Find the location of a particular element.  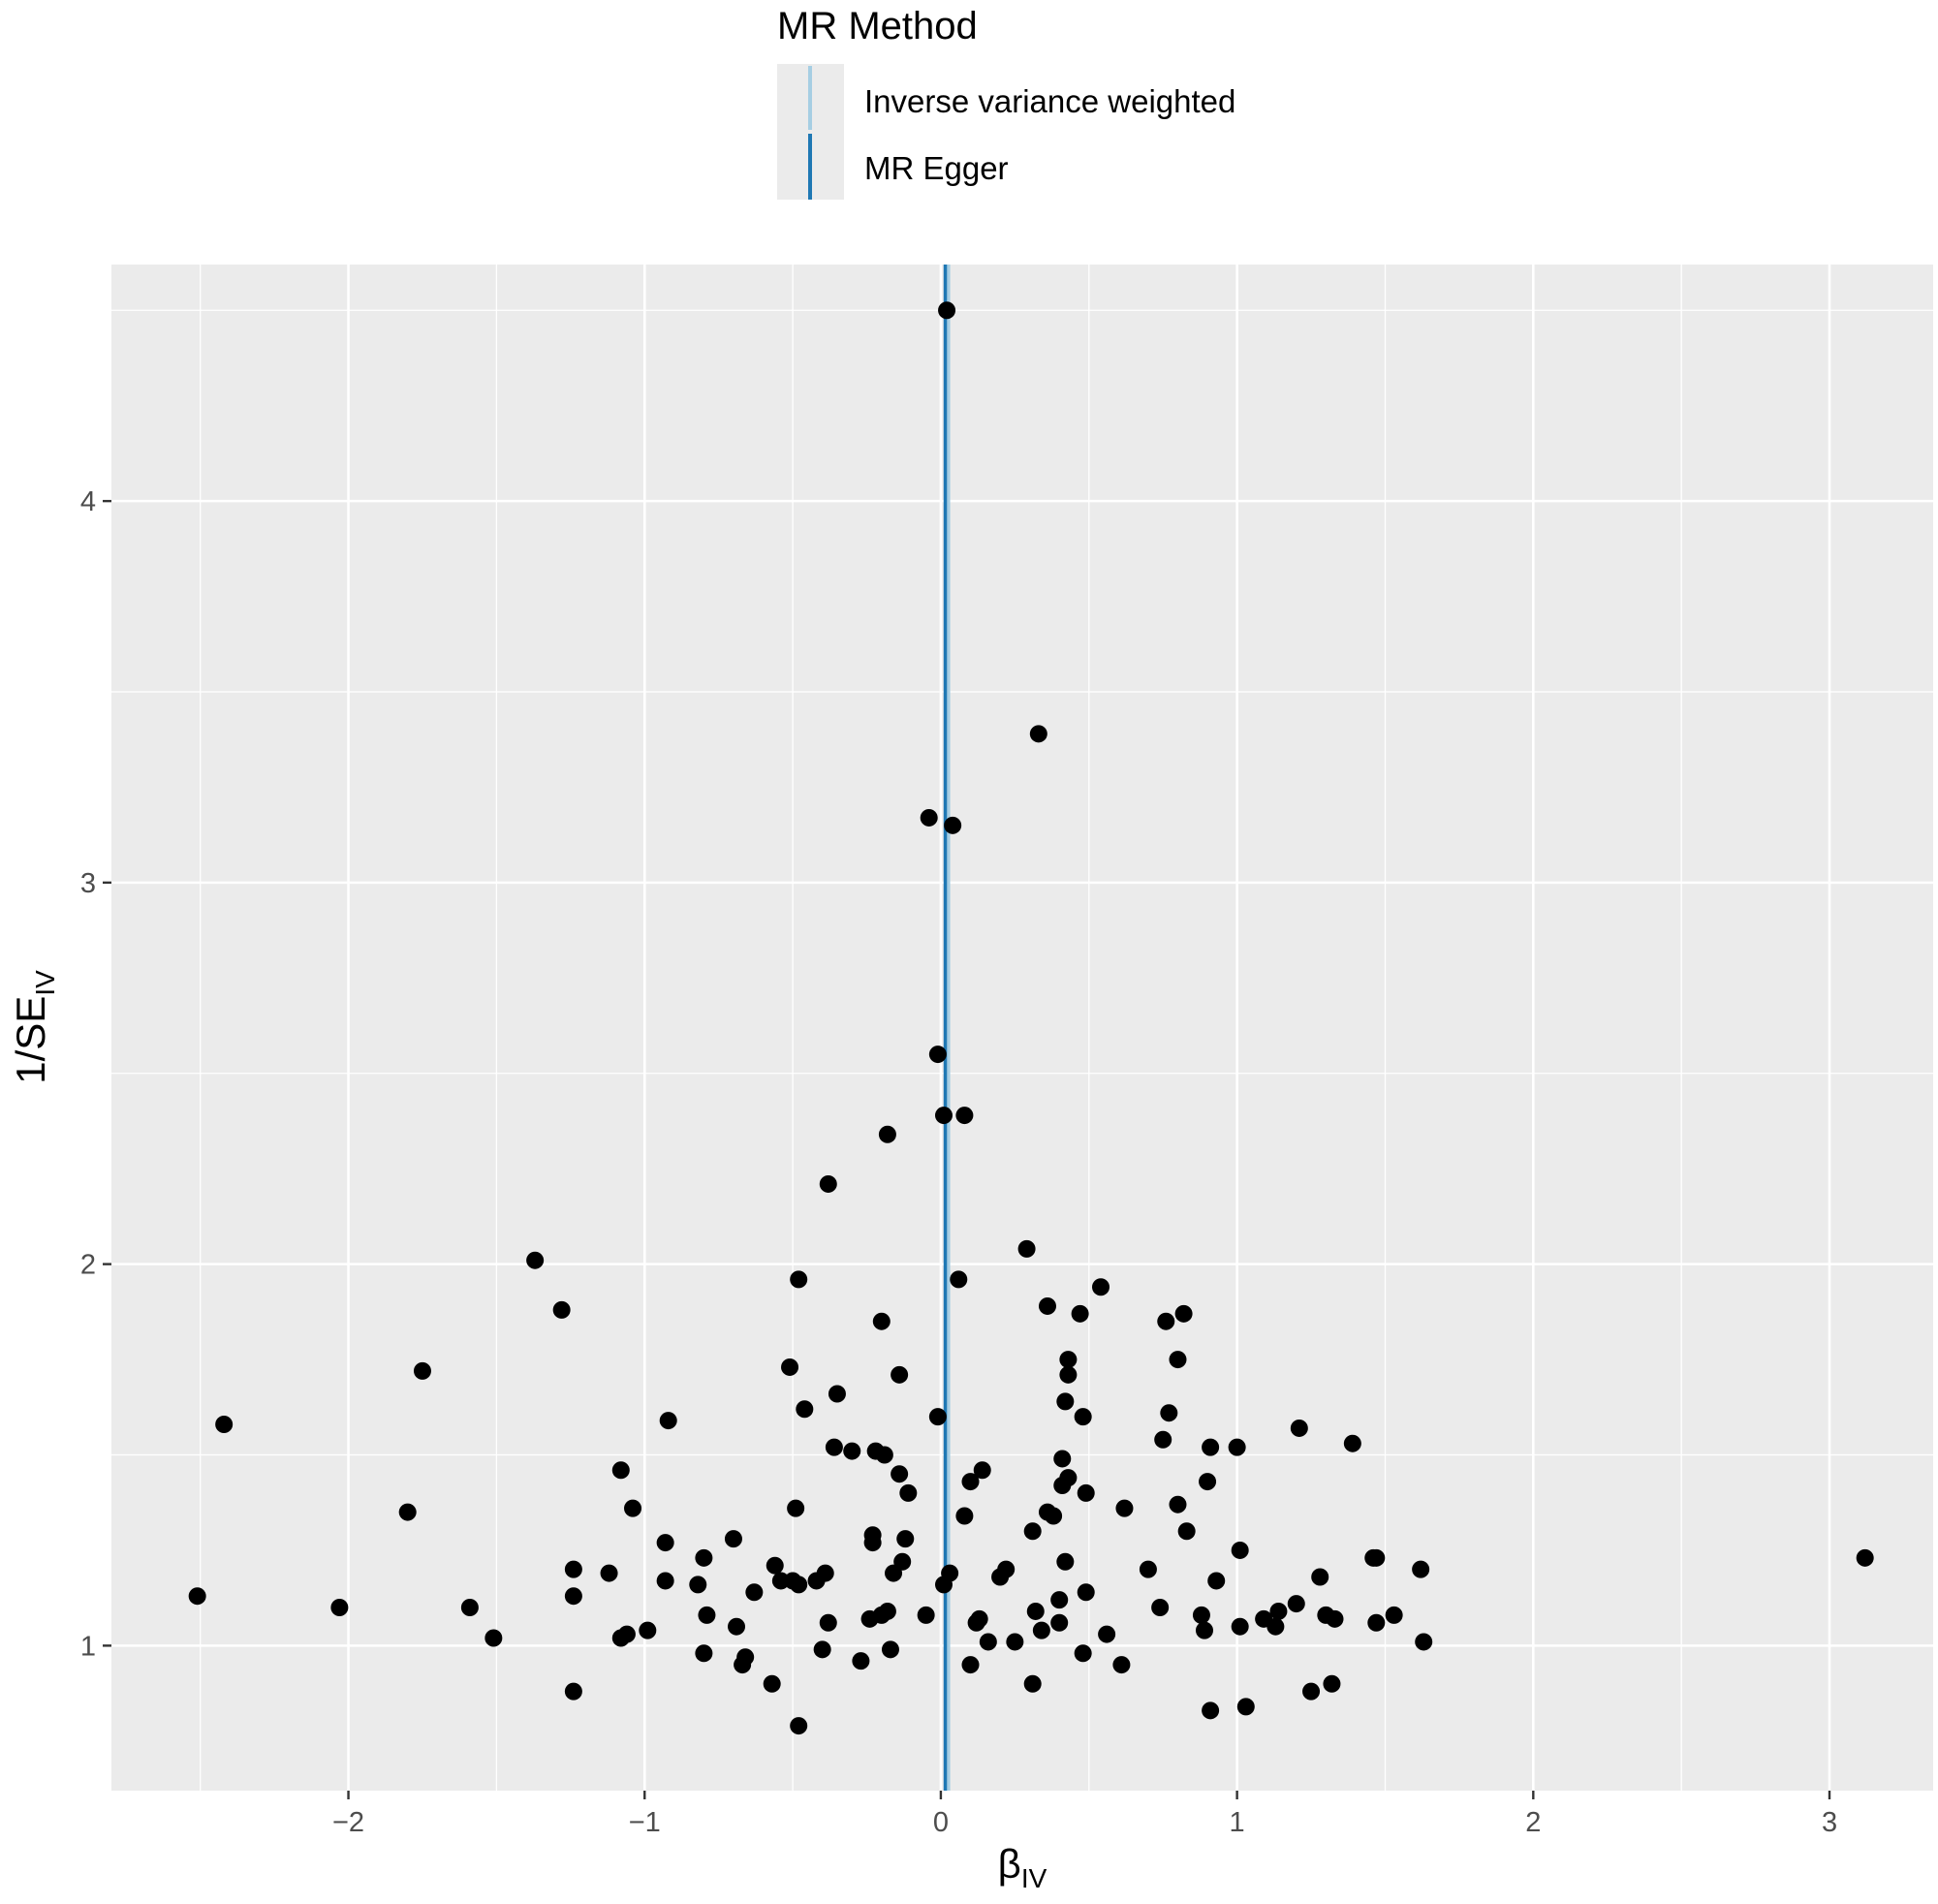

y-tick-label: 4 is located at coordinates (88, 502).